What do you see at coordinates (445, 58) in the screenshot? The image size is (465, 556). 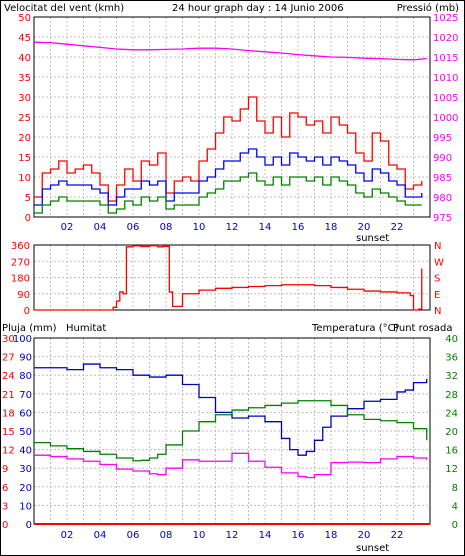 I see `pressure-tick-label: 1015` at bounding box center [445, 58].